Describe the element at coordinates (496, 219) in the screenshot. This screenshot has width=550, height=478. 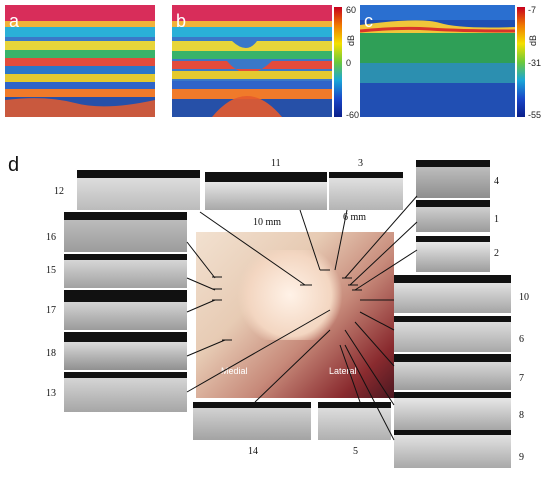
I see `label-1: 1` at that location.